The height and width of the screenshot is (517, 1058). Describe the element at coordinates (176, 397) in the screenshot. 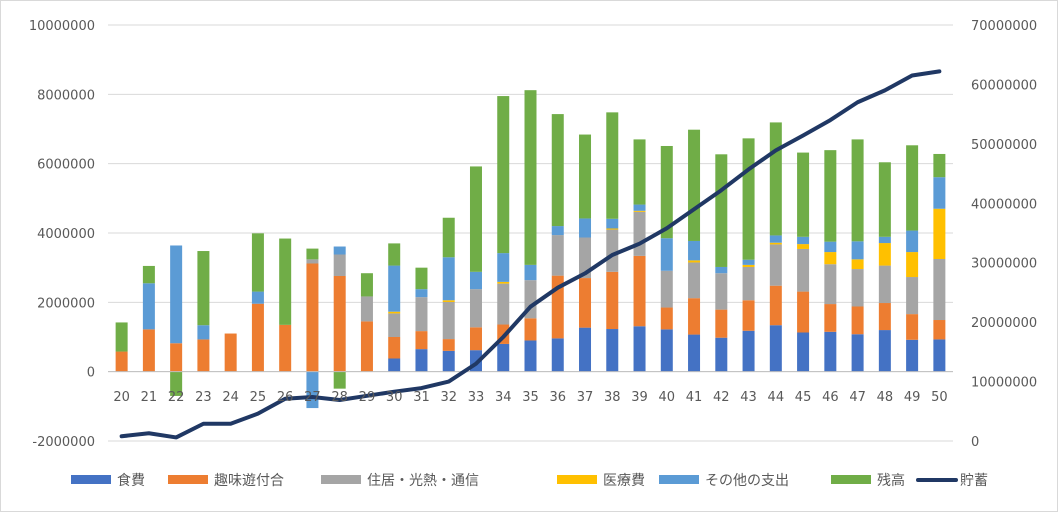

I see `x-tick-label: 22` at that location.